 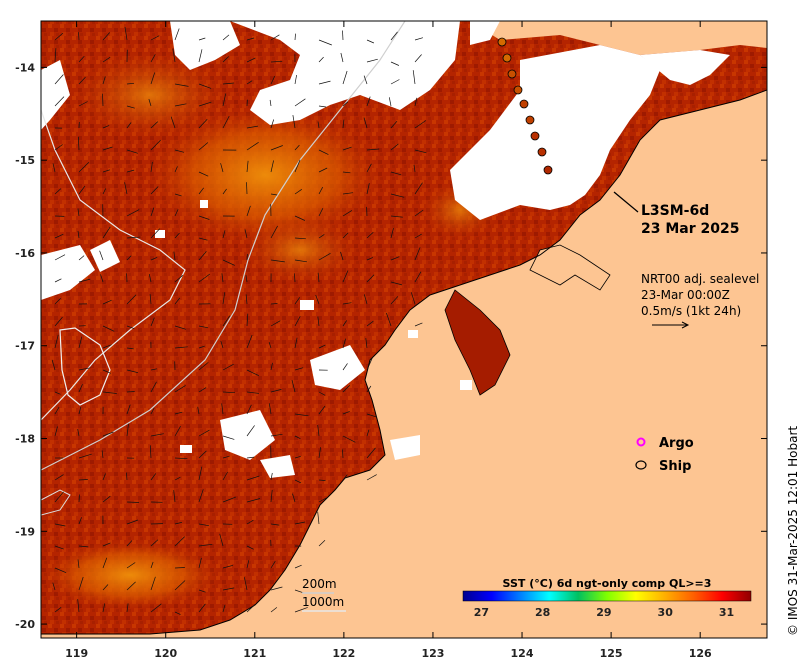 I want to click on y-tick-label: -16, so click(x=25, y=253).